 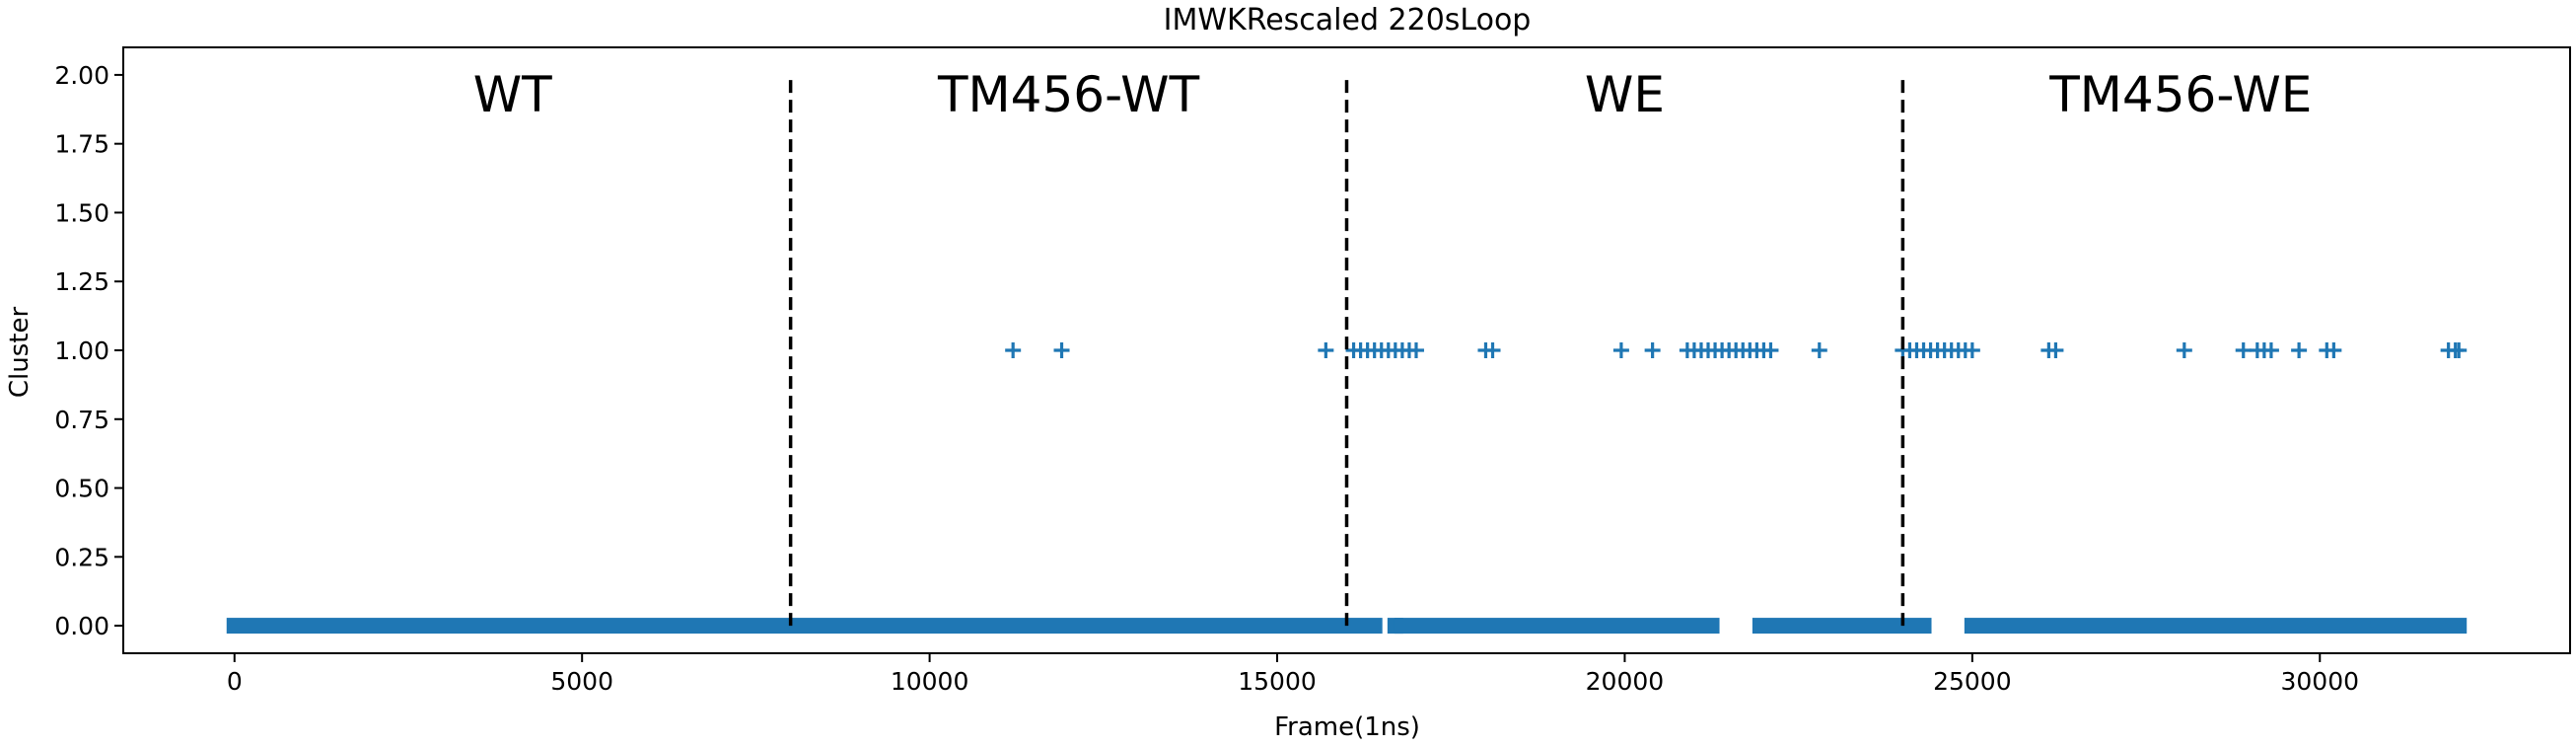 What do you see at coordinates (1393, 94) in the screenshot?
I see `region-labels: WT TM456-WT WE TM456-WE` at bounding box center [1393, 94].